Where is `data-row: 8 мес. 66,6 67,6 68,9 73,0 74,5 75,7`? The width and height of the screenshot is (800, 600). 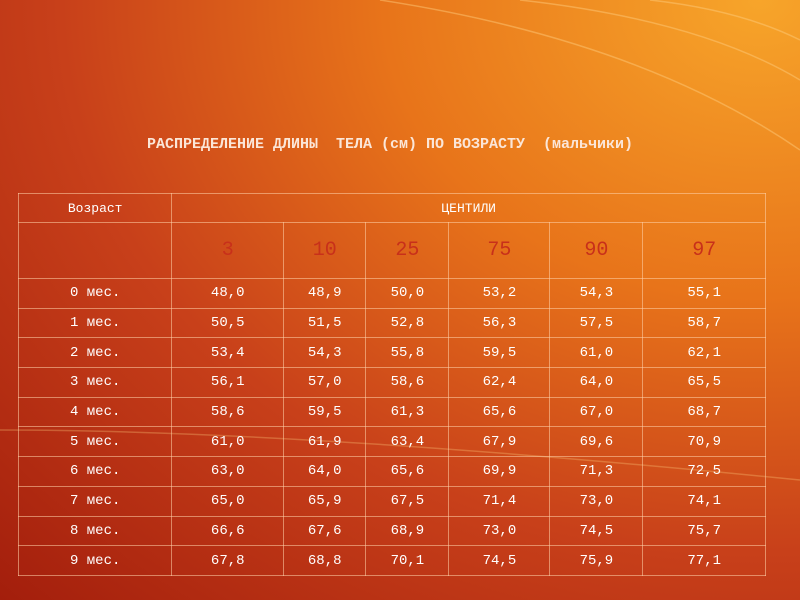
data-row: 8 мес. 66,6 67,6 68,9 73,0 74,5 75,7 is located at coordinates (391, 531).